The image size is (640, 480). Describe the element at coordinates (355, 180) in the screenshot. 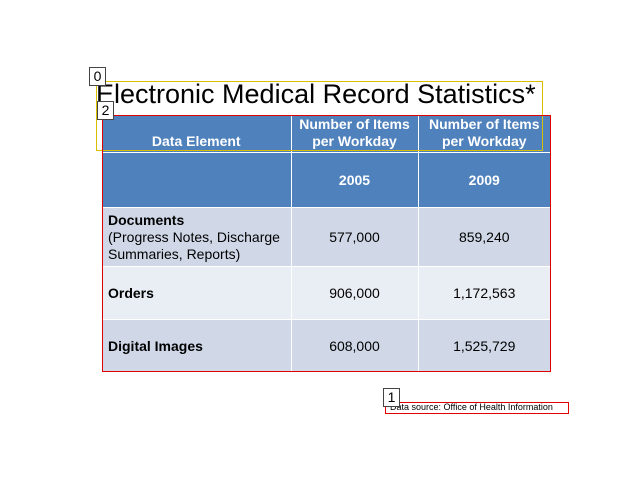

I see `header-year-2005: 2005` at that location.